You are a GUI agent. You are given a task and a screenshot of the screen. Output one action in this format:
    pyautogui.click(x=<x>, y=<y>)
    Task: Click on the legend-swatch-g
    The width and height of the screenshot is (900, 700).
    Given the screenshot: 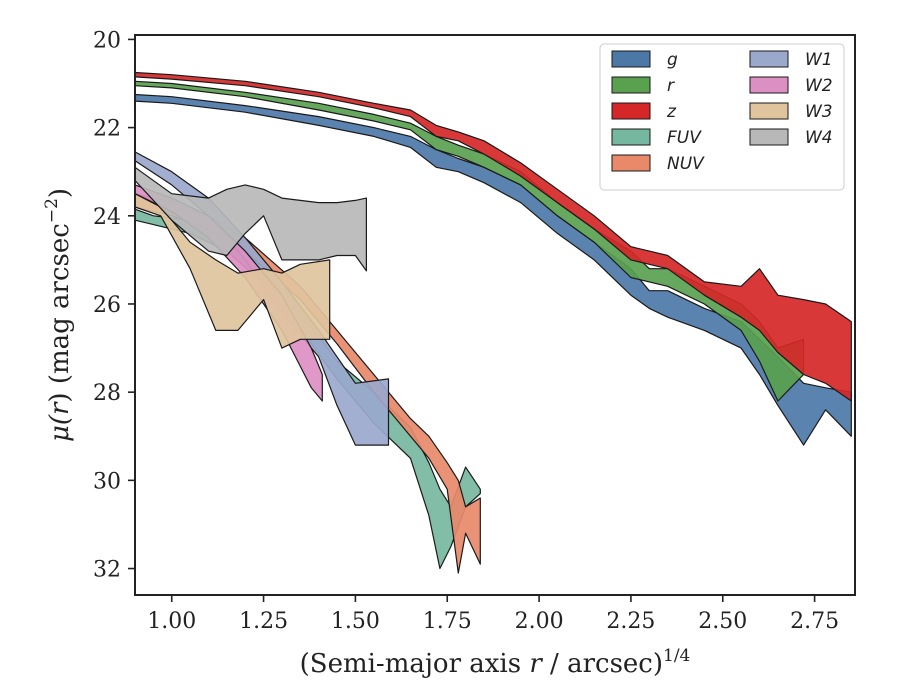 What is the action you would take?
    pyautogui.click(x=631, y=59)
    